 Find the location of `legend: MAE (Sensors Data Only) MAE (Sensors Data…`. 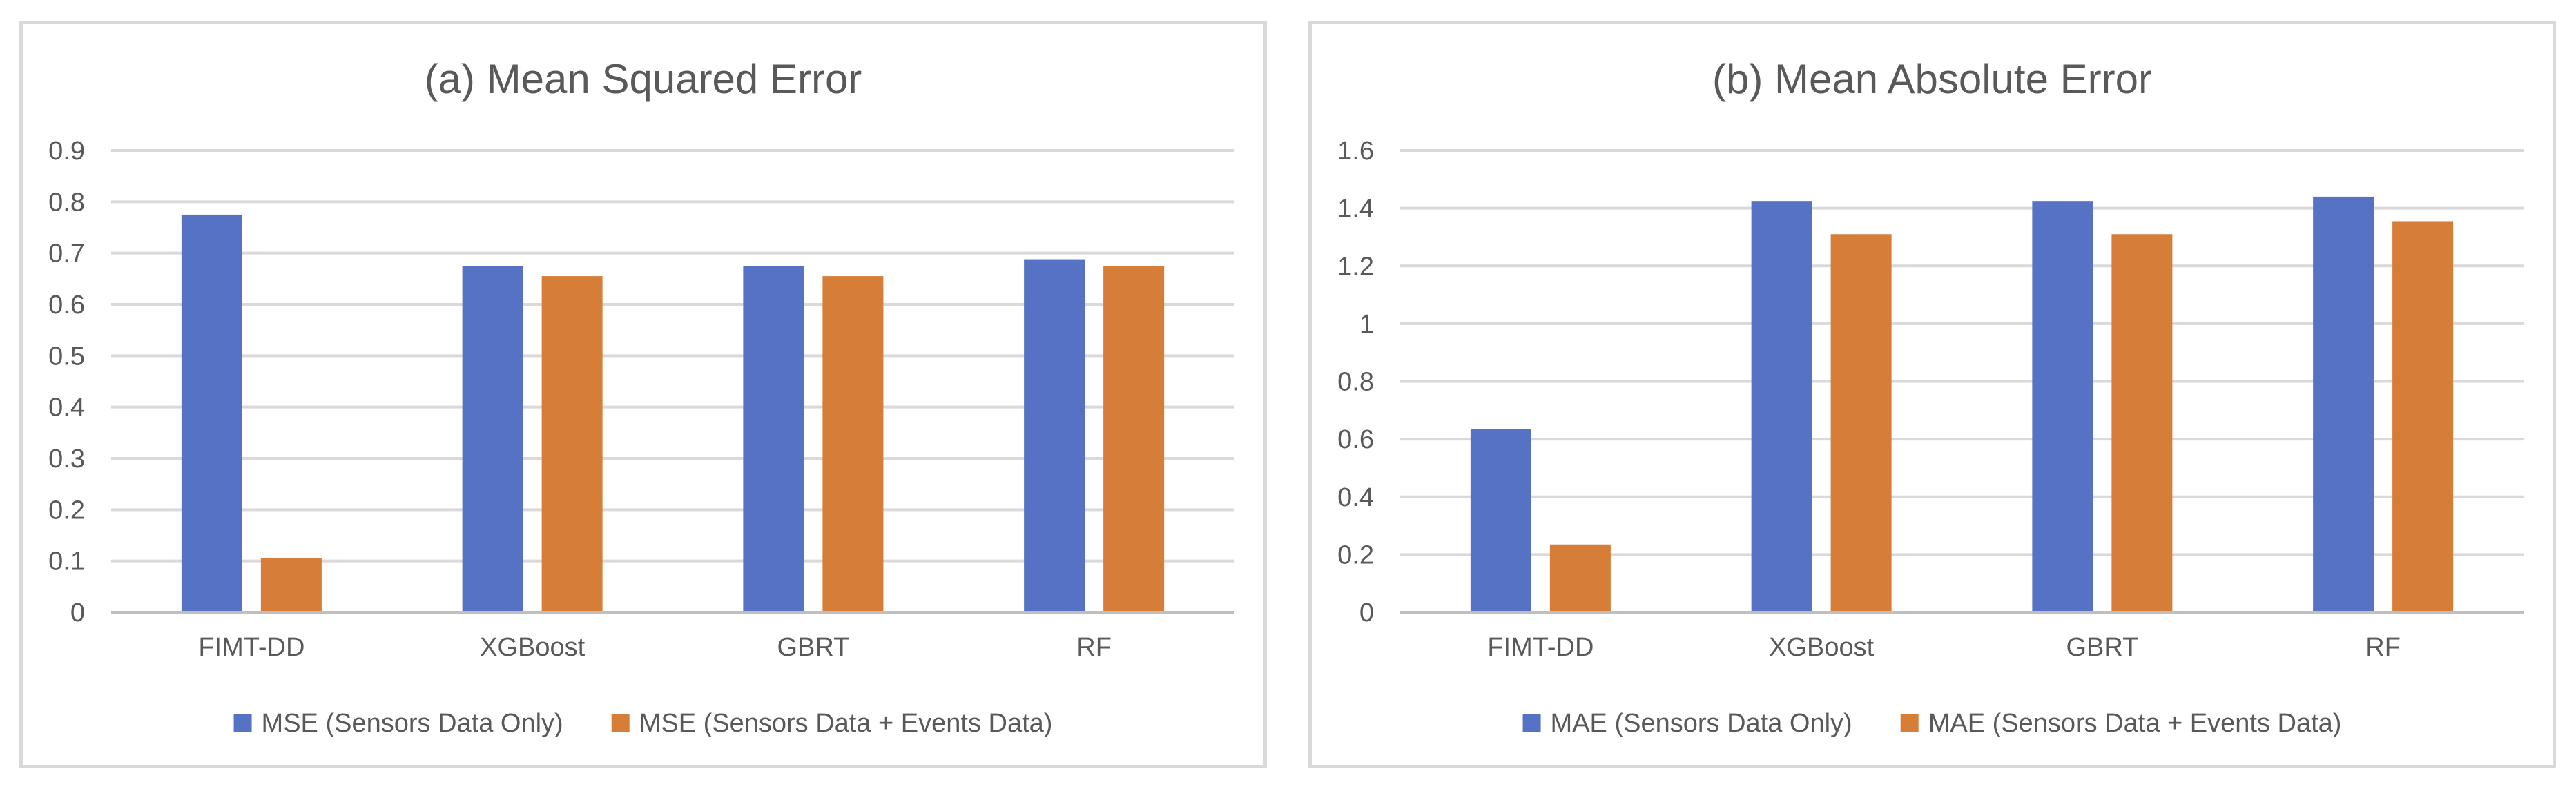

legend: MAE (Sensors Data Only) MAE (Sensors Data… is located at coordinates (1932, 723).